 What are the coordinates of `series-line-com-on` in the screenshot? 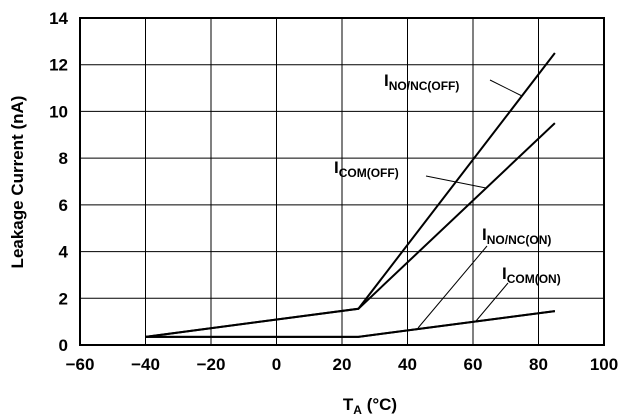 It's located at (350, 324).